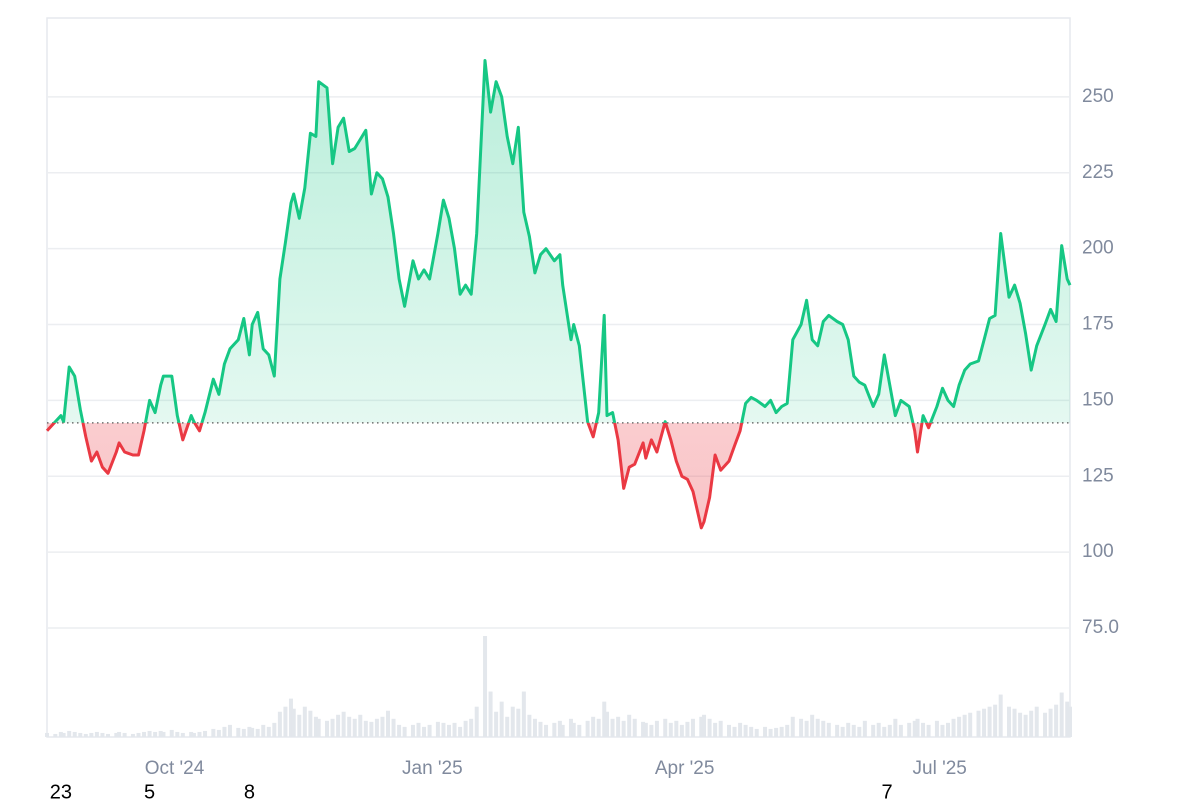 This screenshot has width=1200, height=800. I want to click on x-tick-label: Jan '25, so click(432, 768).